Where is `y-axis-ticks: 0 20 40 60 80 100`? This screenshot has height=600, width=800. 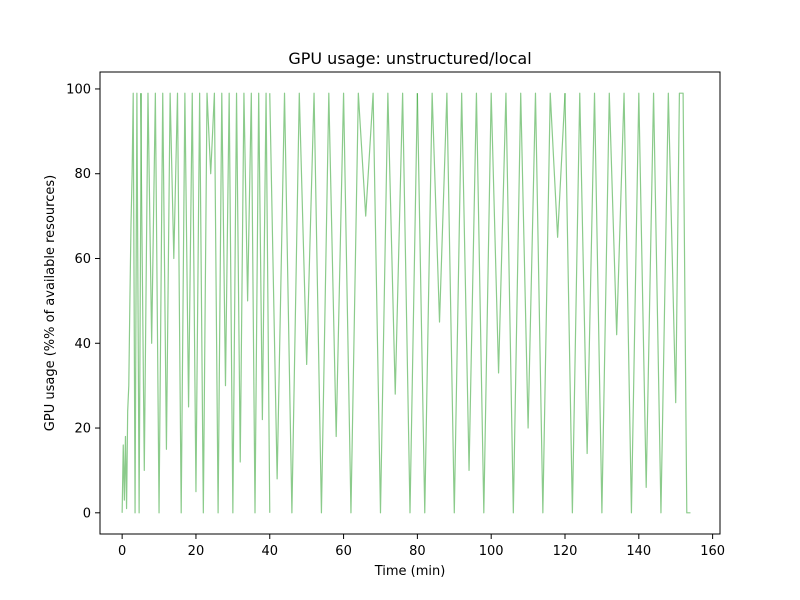
y-axis-ticks: 0 20 40 60 80 100 is located at coordinates (83, 301).